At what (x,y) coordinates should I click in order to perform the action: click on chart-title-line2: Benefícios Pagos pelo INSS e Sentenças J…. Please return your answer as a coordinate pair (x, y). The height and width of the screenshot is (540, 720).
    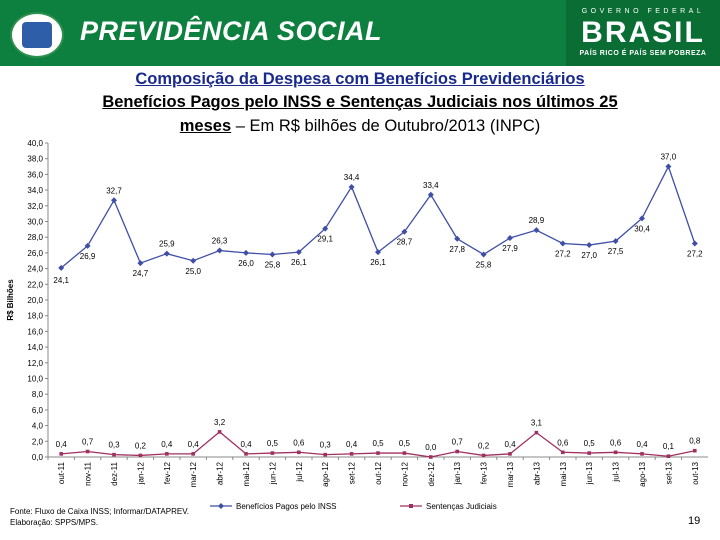
    Looking at the image, I should click on (360, 102).